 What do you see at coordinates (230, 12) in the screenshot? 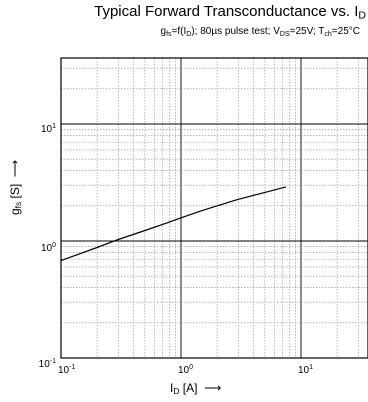
I see `chart-title: Typical Forward Transconductance vs. ID` at bounding box center [230, 12].